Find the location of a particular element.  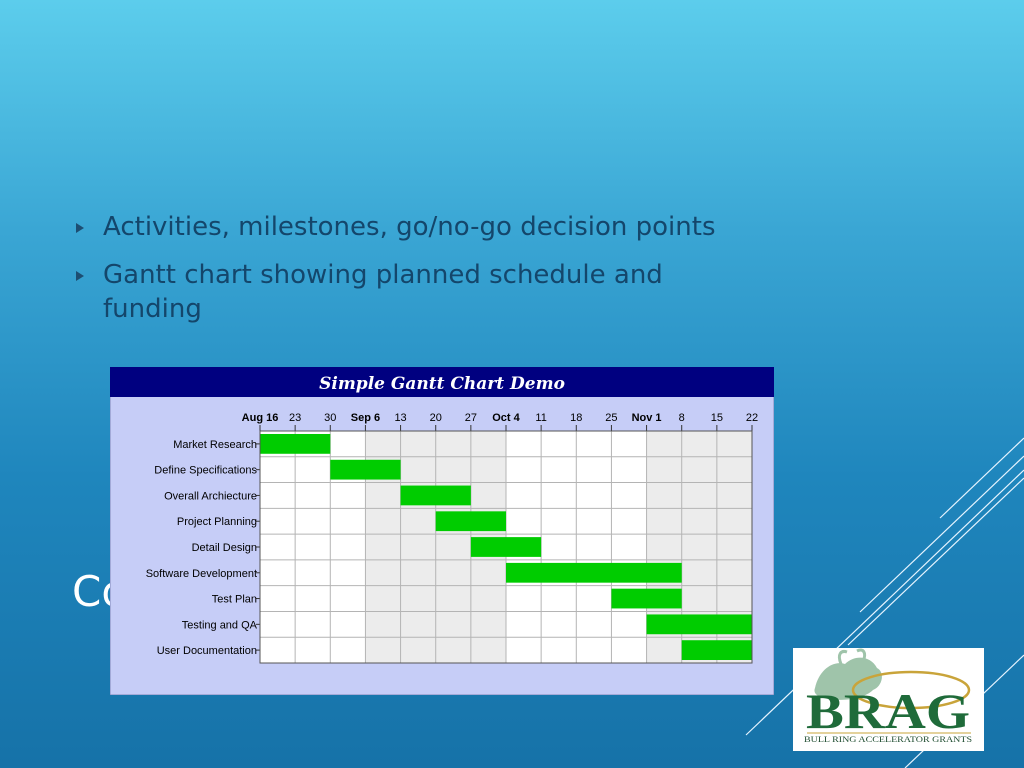

x-tick-label: 27 is located at coordinates (471, 418).